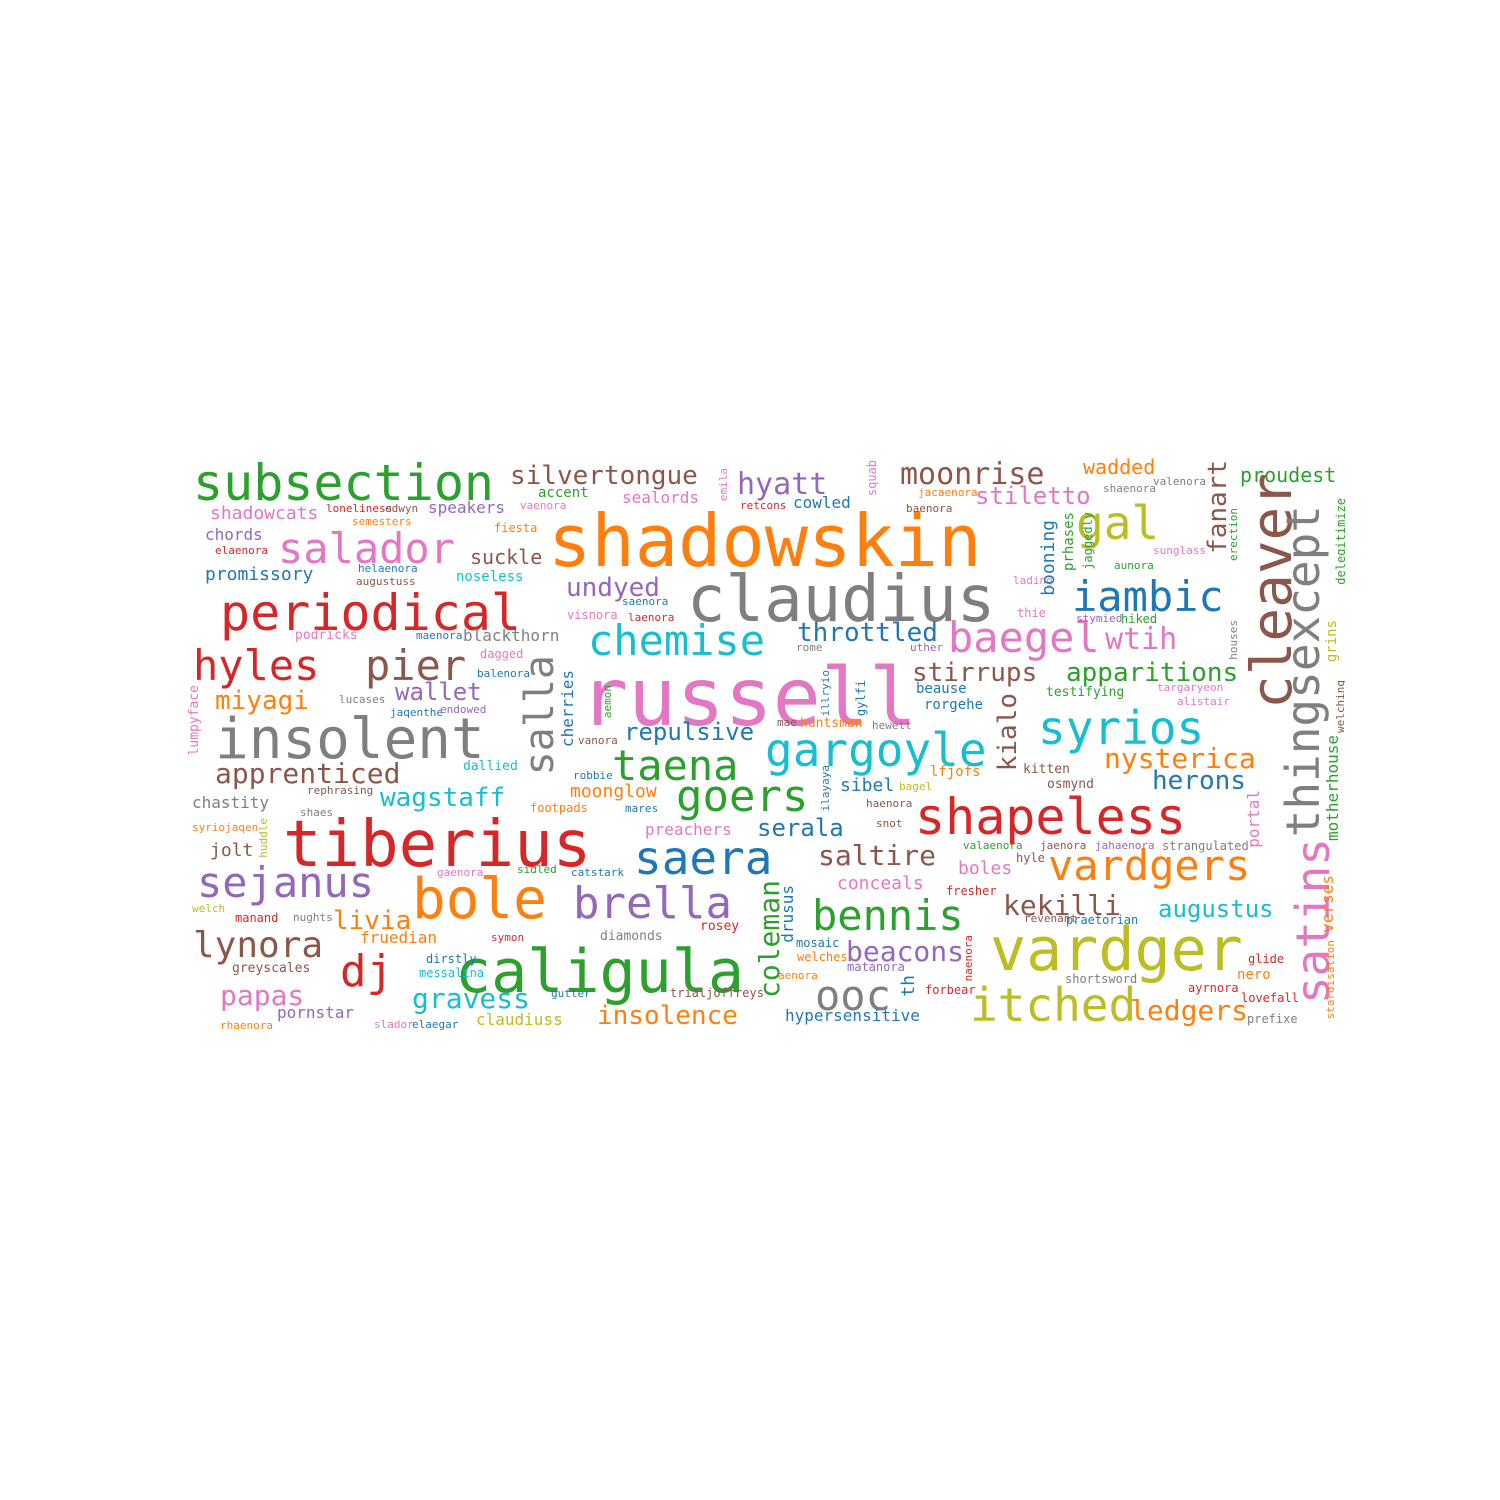 The width and height of the screenshot is (1500, 1500). Describe the element at coordinates (571, 993) in the screenshot. I see `cloud-word: gutter` at that location.